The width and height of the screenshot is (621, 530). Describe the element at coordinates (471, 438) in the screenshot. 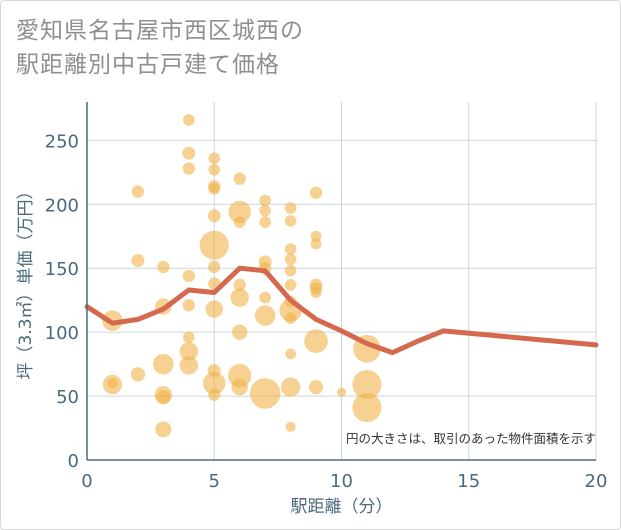

I see `bubble-size-note: 円の大きさは、取引のあった物件面積を示す` at that location.